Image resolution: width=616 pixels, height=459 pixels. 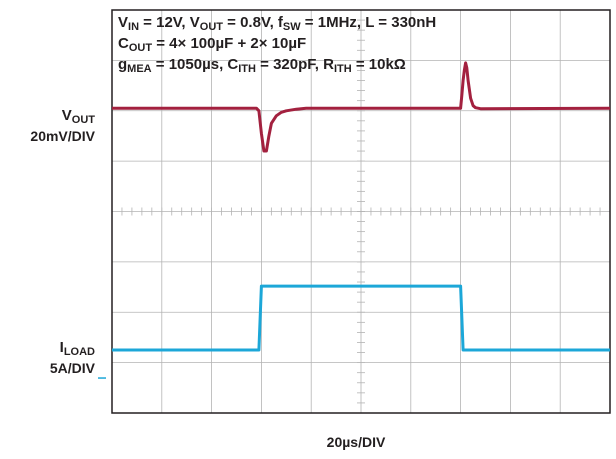 What do you see at coordinates (262, 65) in the screenshot?
I see `title-line: gMEA = 1050µs, CITH = 320pF, RITH = 10kΩ` at bounding box center [262, 65].